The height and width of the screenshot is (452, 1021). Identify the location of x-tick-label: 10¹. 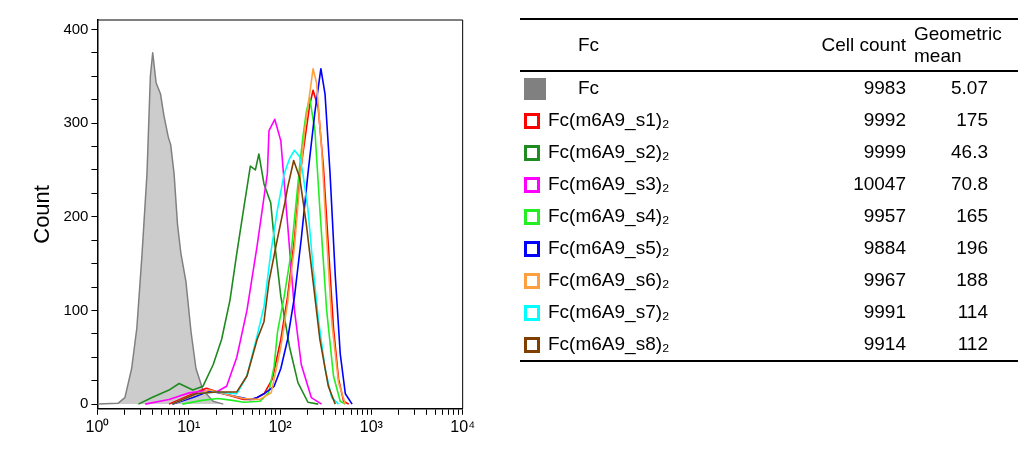
(189, 426).